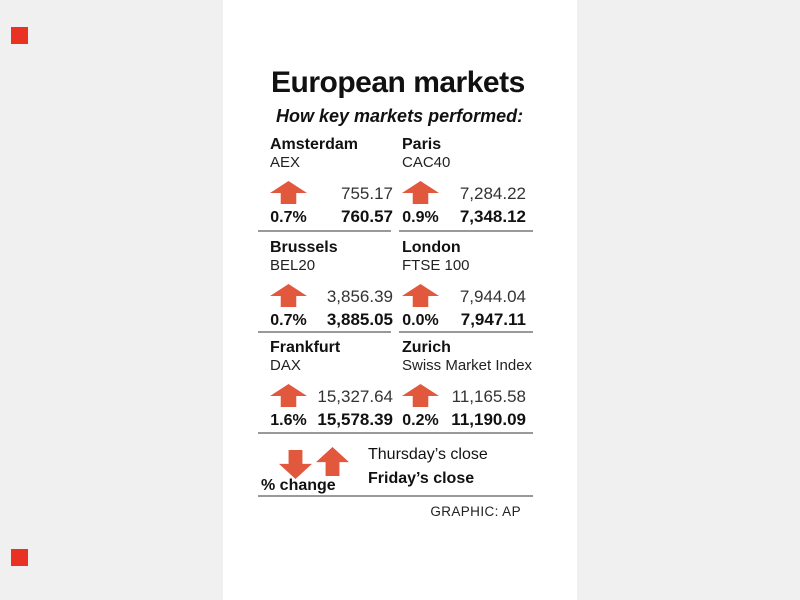  I want to click on market-index: DAX, so click(285, 365).